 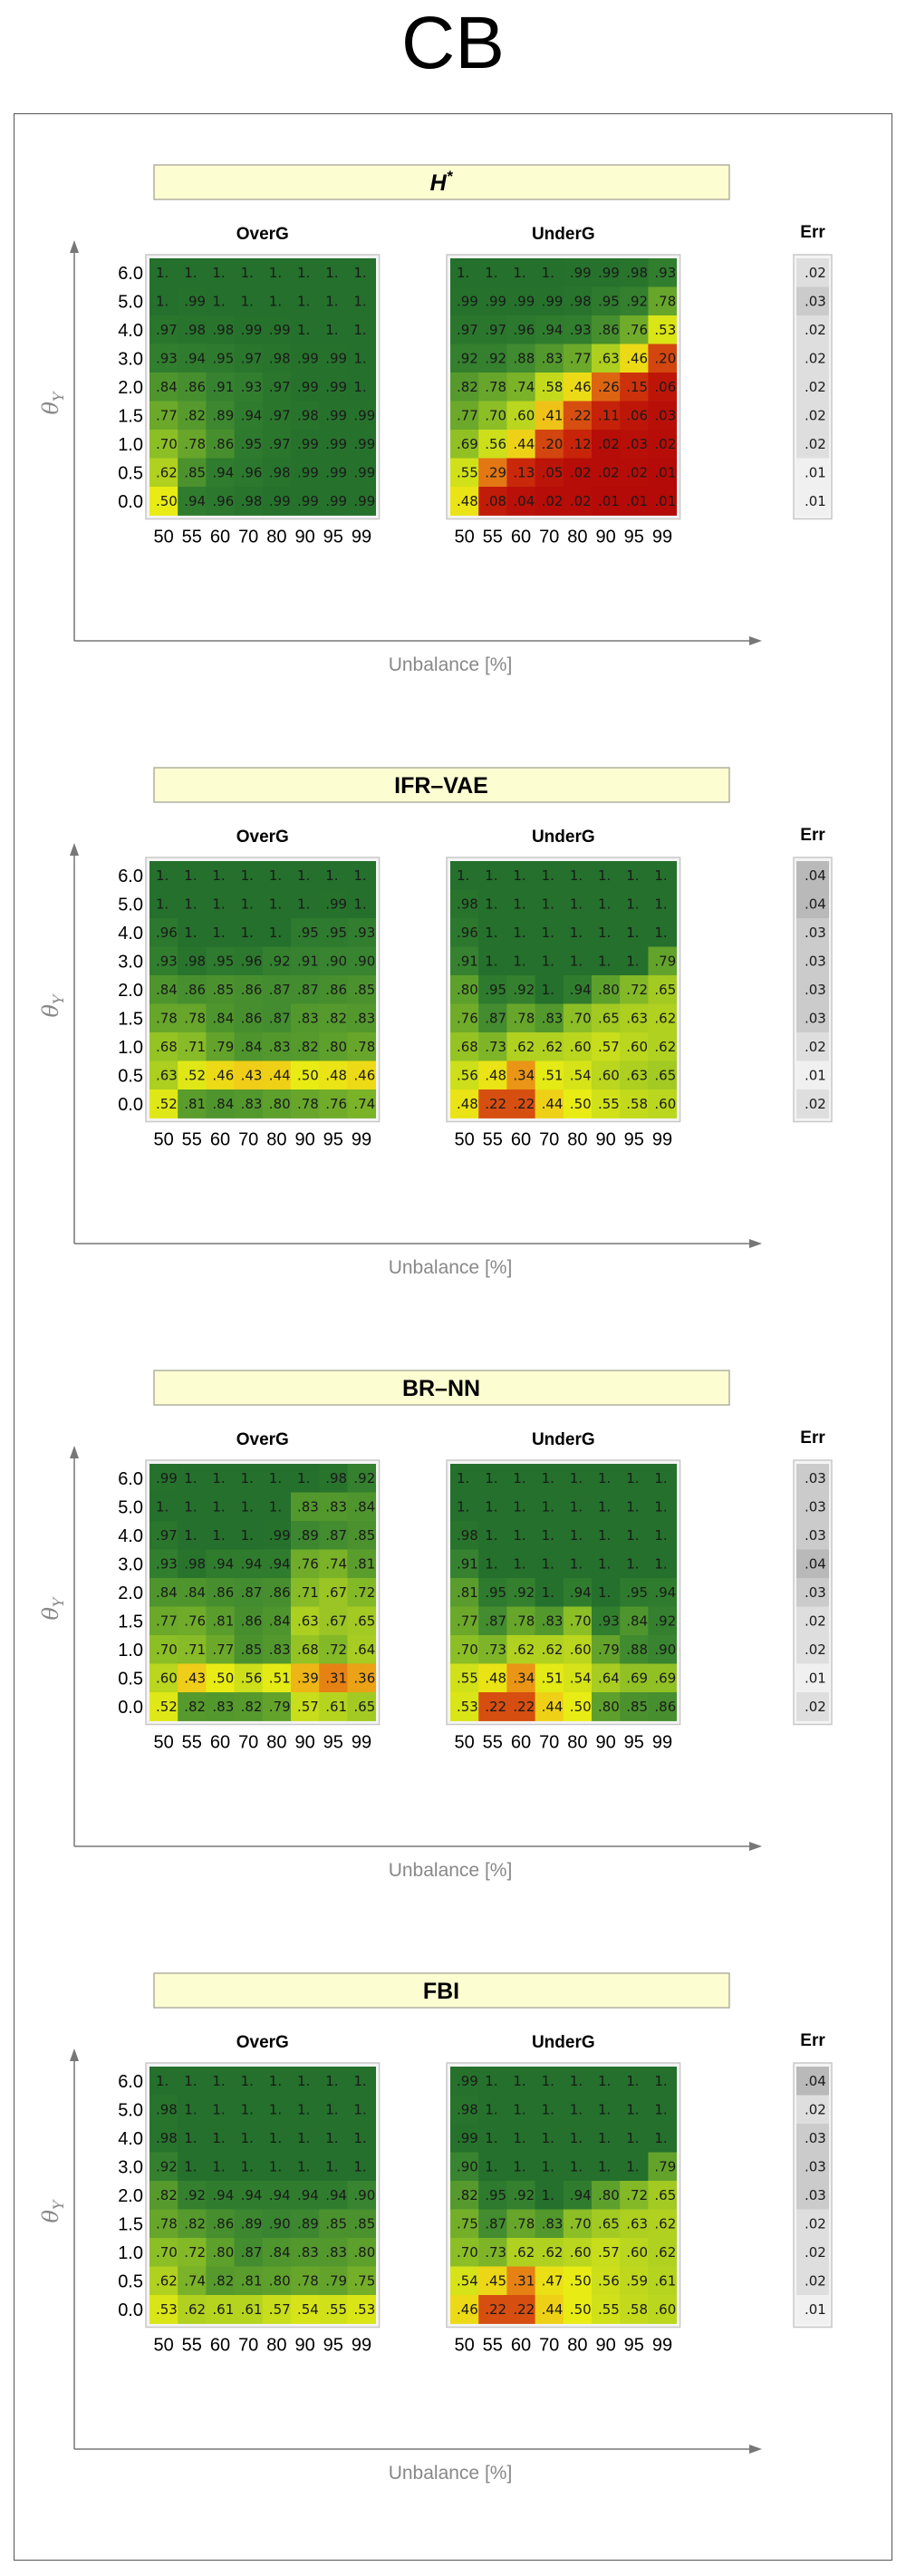 What do you see at coordinates (634, 2346) in the screenshot?
I see `x-tick-label: 95` at bounding box center [634, 2346].